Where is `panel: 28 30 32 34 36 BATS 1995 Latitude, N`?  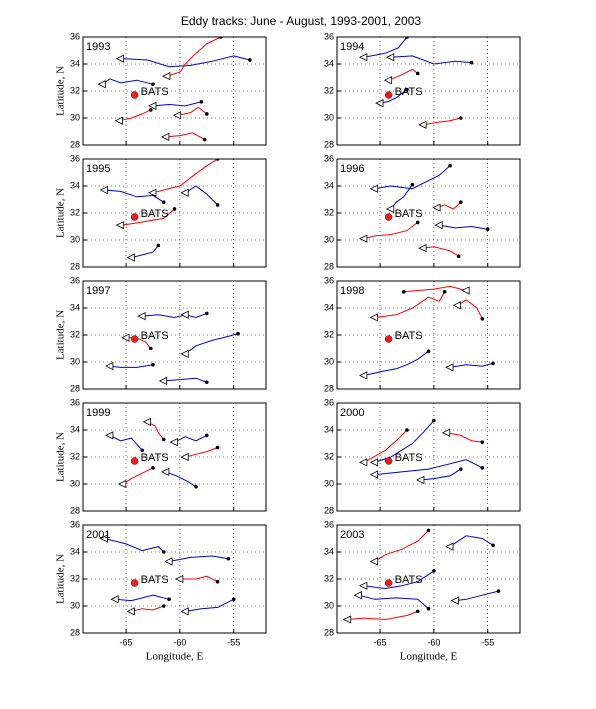 panel: 28 30 32 34 36 BATS 1995 Latitude, N is located at coordinates (161, 212).